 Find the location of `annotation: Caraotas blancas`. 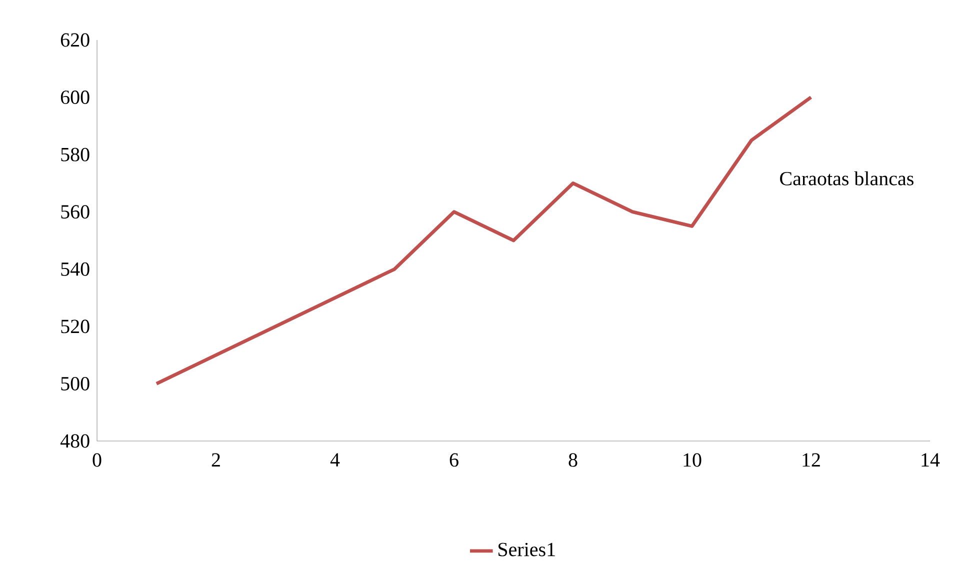

annotation: Caraotas blancas is located at coordinates (847, 178).